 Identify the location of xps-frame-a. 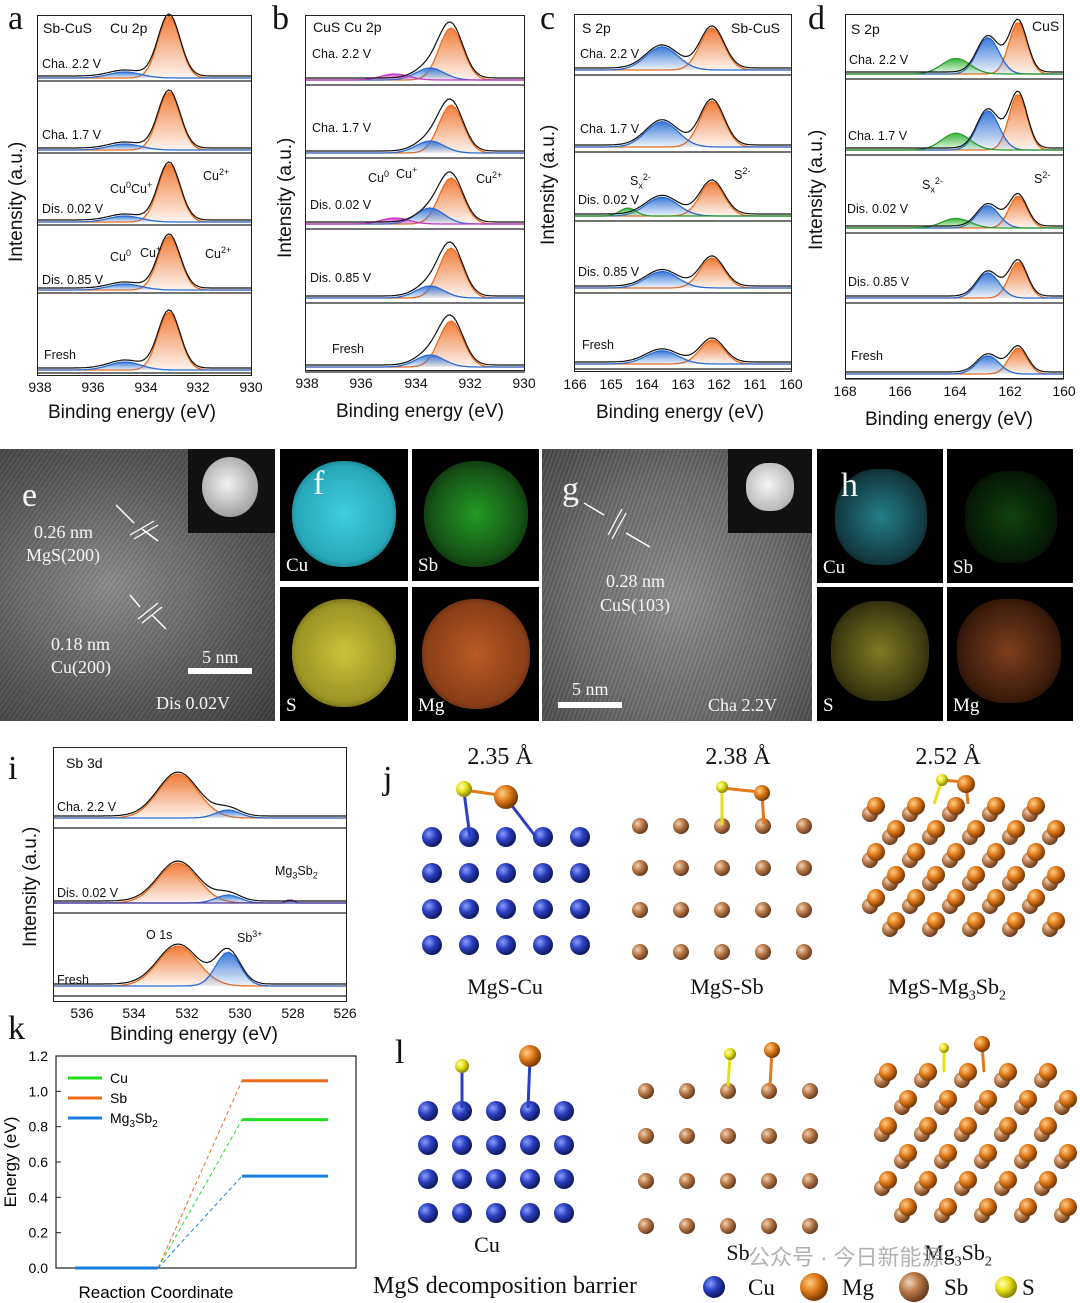
(144, 195).